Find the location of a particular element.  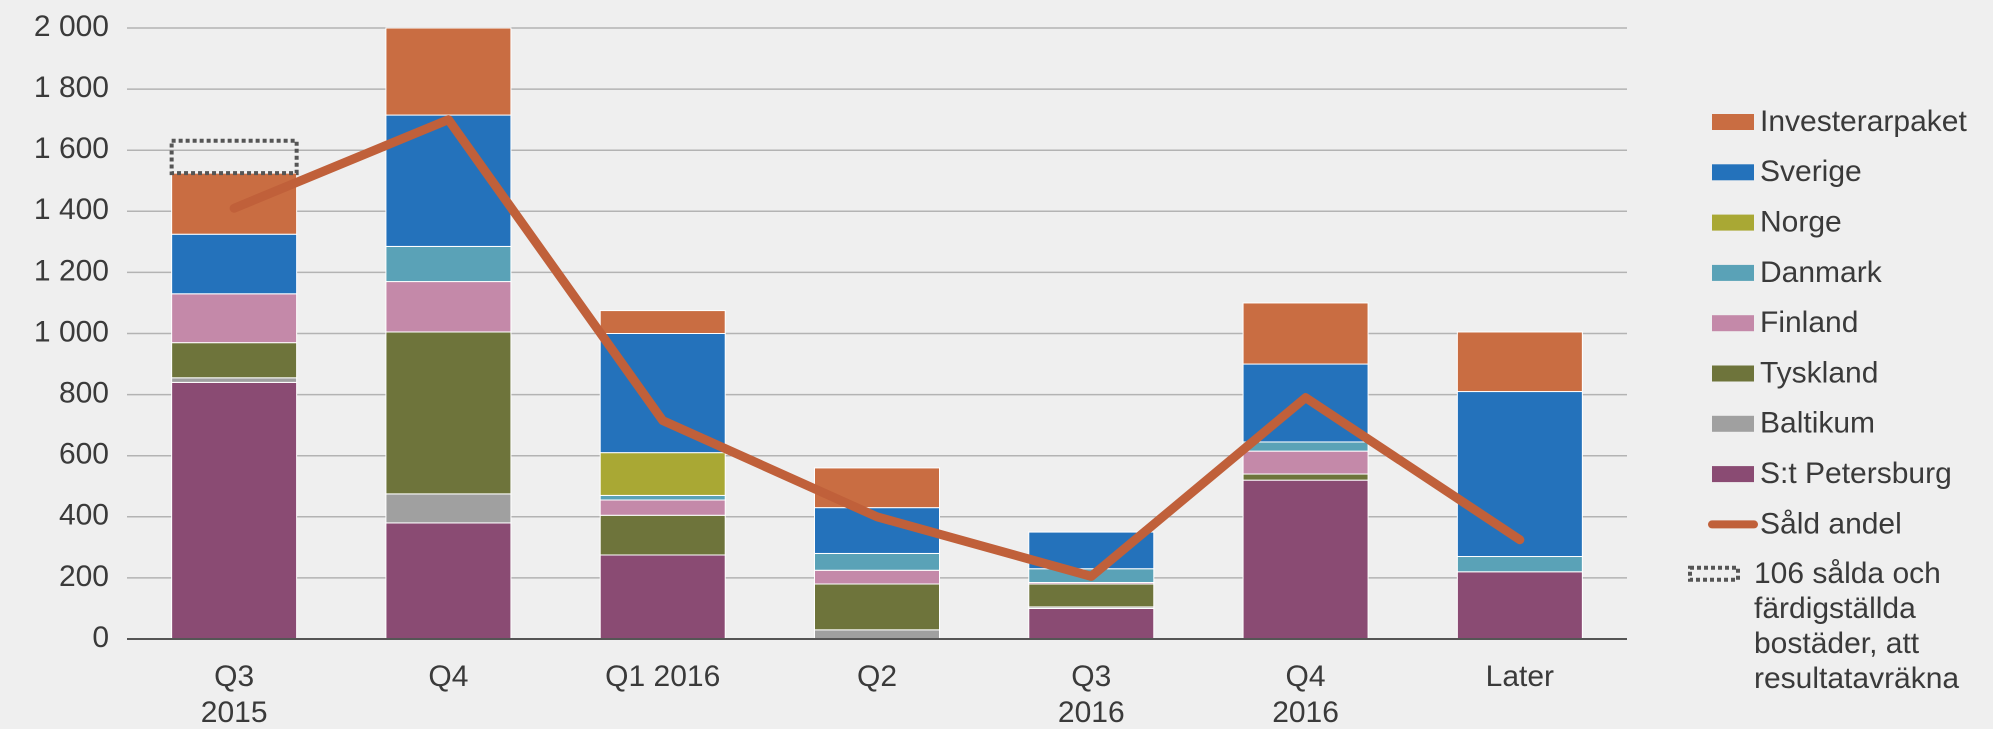

x-tick-label: Q3 2015 is located at coordinates (234, 694).